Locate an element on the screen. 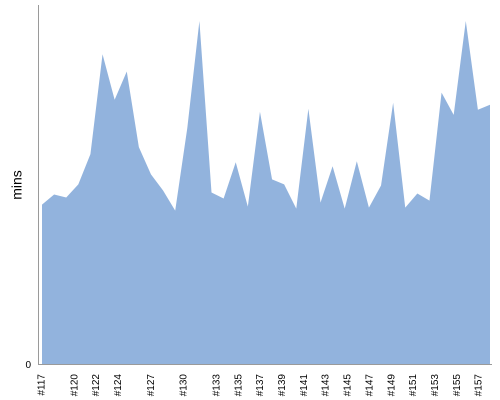  x-tick-label: #137 is located at coordinates (260, 385).